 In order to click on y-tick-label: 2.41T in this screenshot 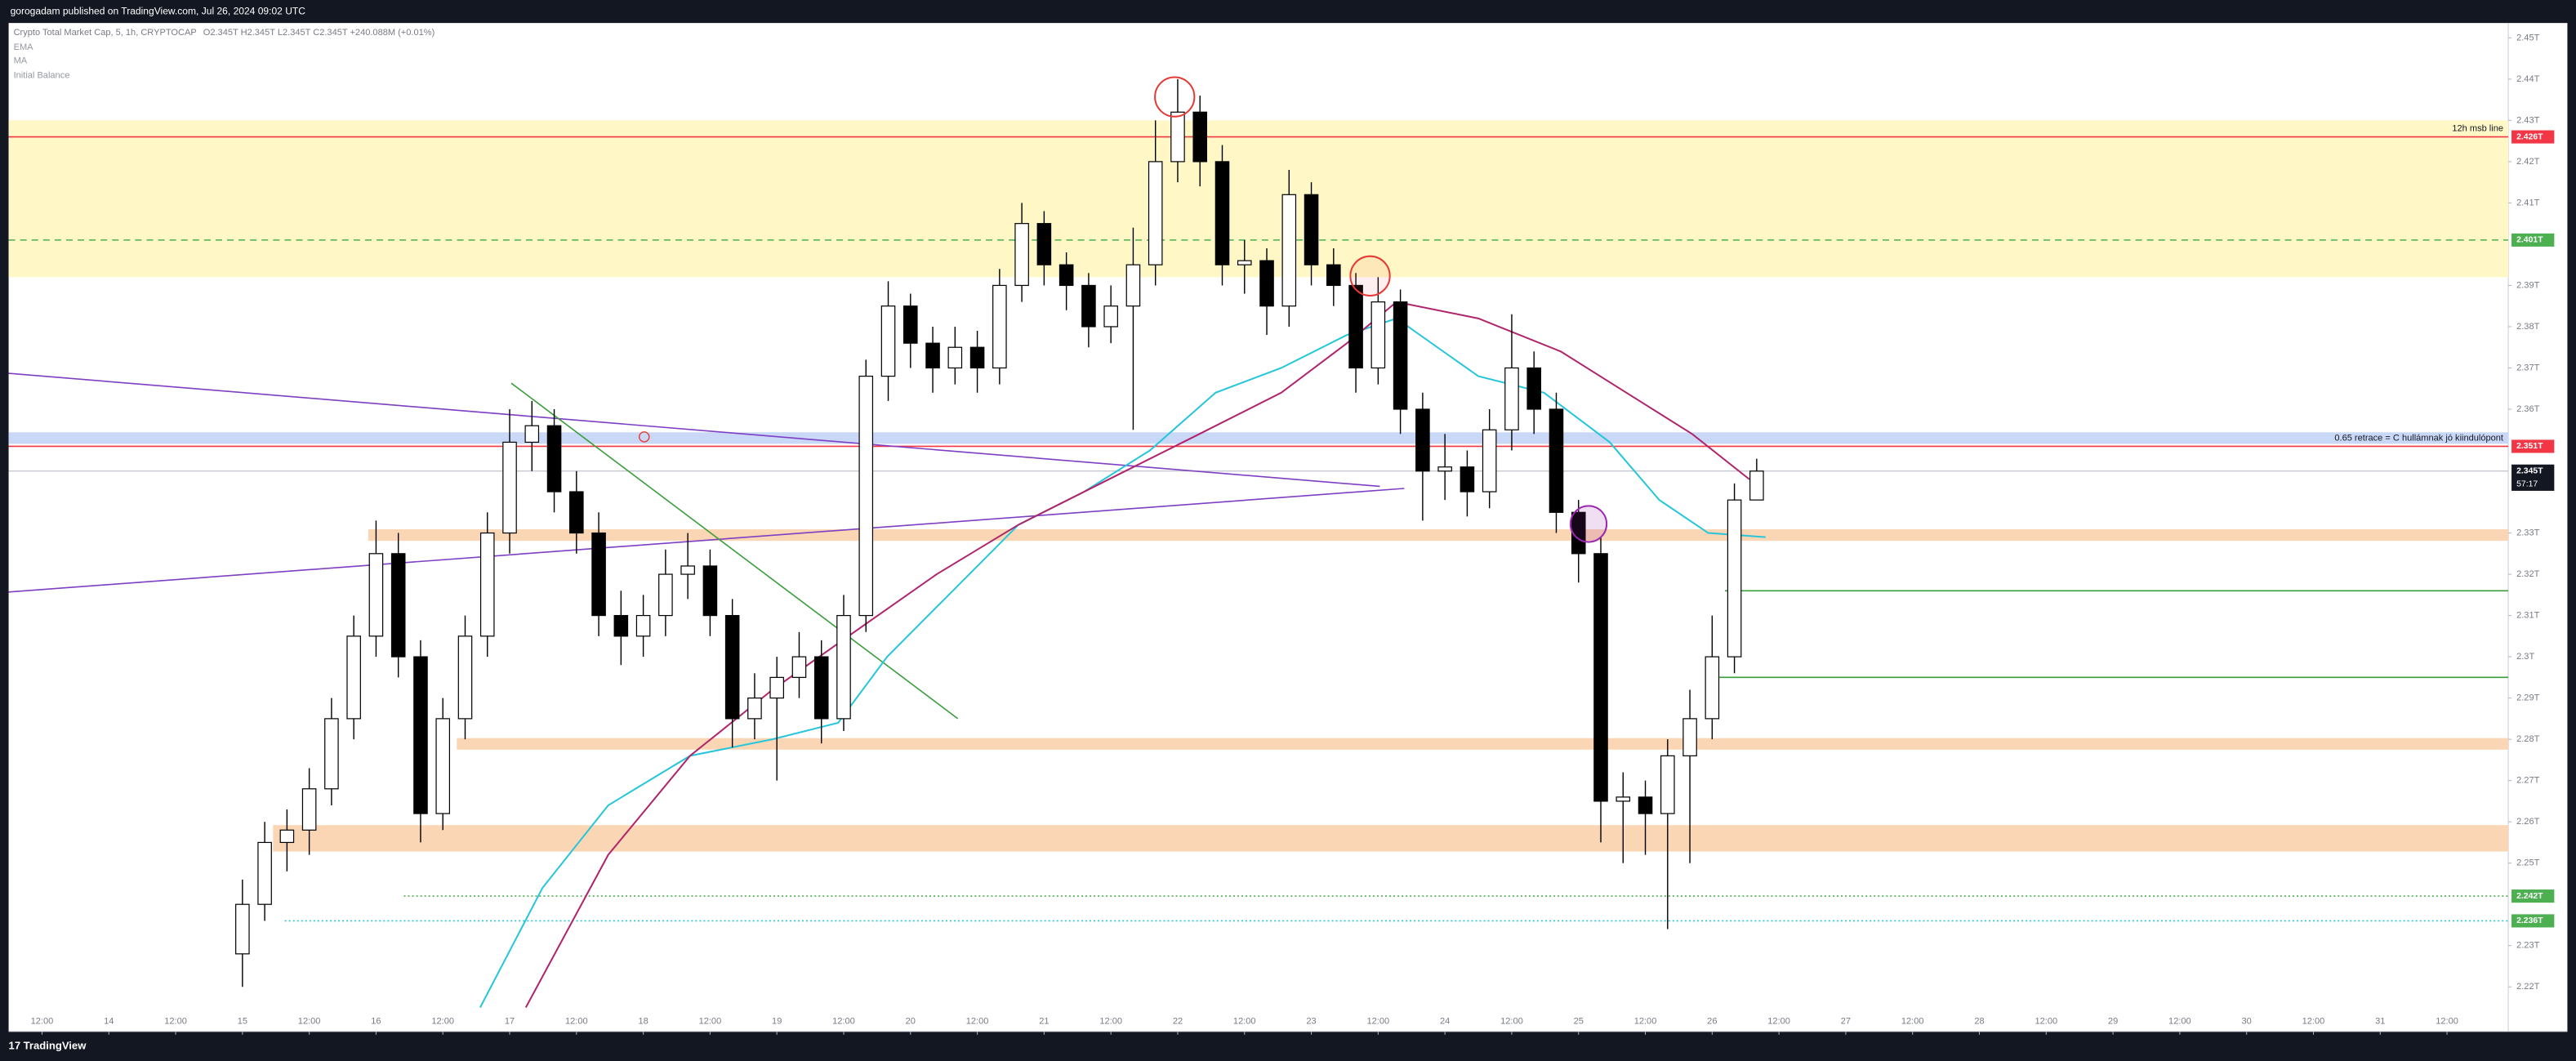, I will do `click(2528, 202)`.